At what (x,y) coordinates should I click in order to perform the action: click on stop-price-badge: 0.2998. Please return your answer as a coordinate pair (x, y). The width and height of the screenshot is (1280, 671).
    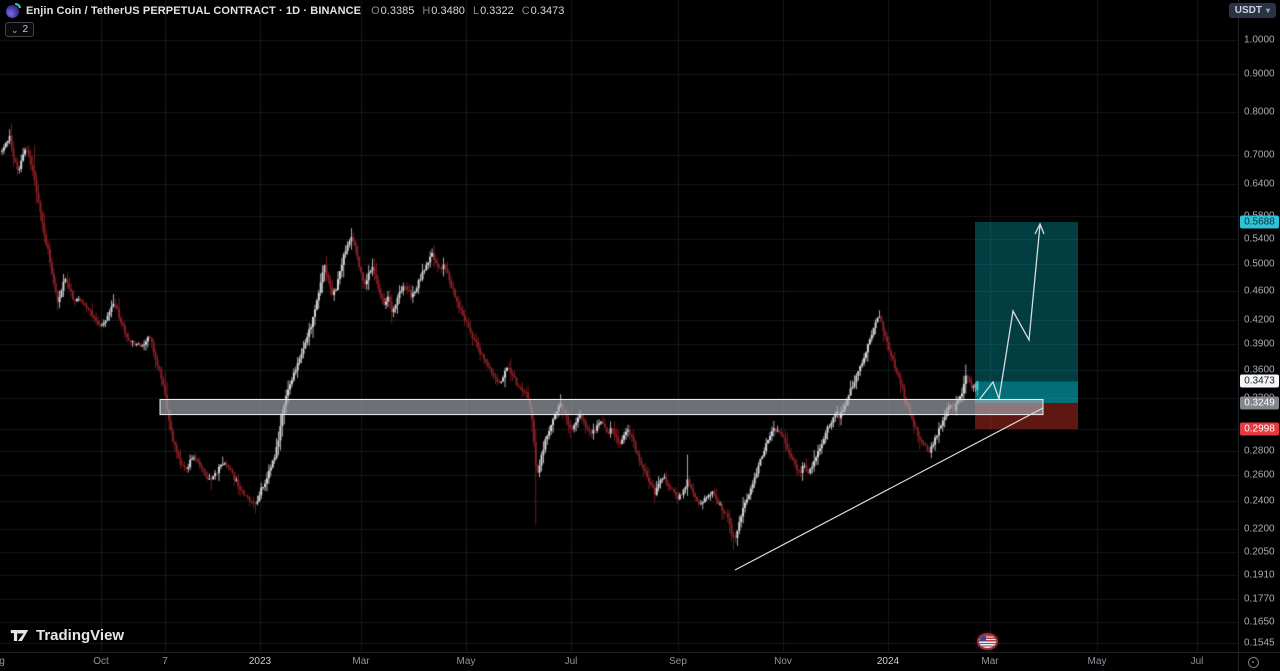
    Looking at the image, I should click on (1259, 429).